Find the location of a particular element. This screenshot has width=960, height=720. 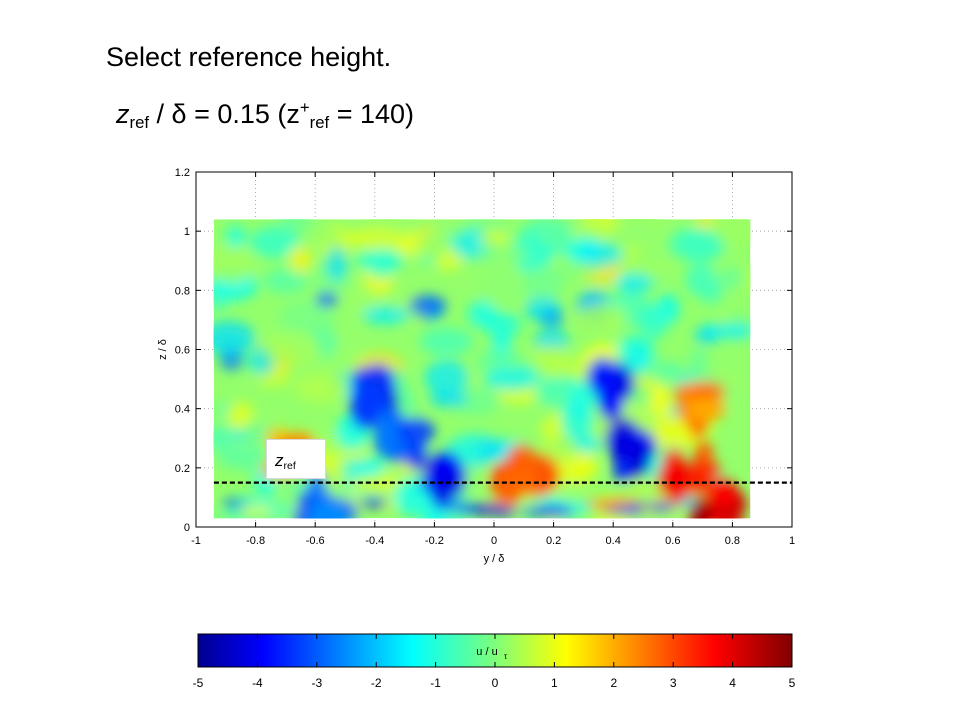

ref-subscript-2: ref is located at coordinates (319, 123).